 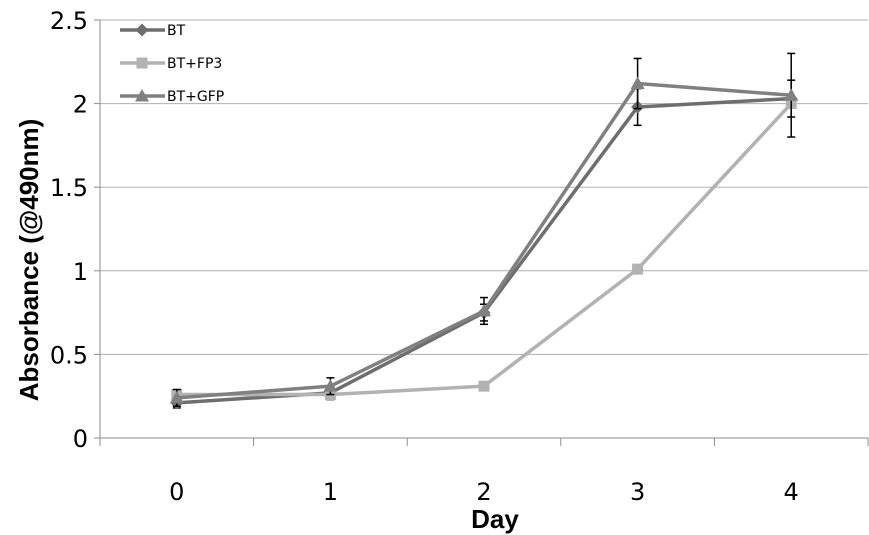 I want to click on x-tick-label-4: 4, so click(x=791, y=492).